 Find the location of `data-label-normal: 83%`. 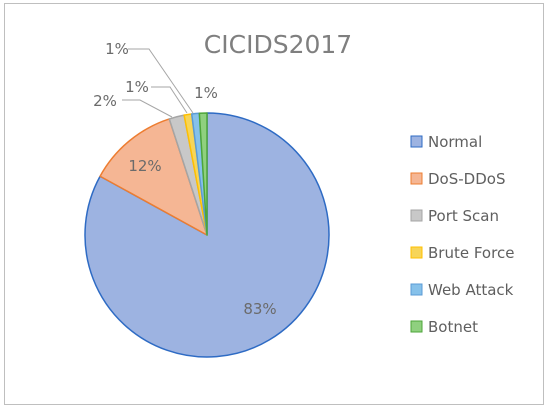

data-label-normal: 83% is located at coordinates (259, 309).